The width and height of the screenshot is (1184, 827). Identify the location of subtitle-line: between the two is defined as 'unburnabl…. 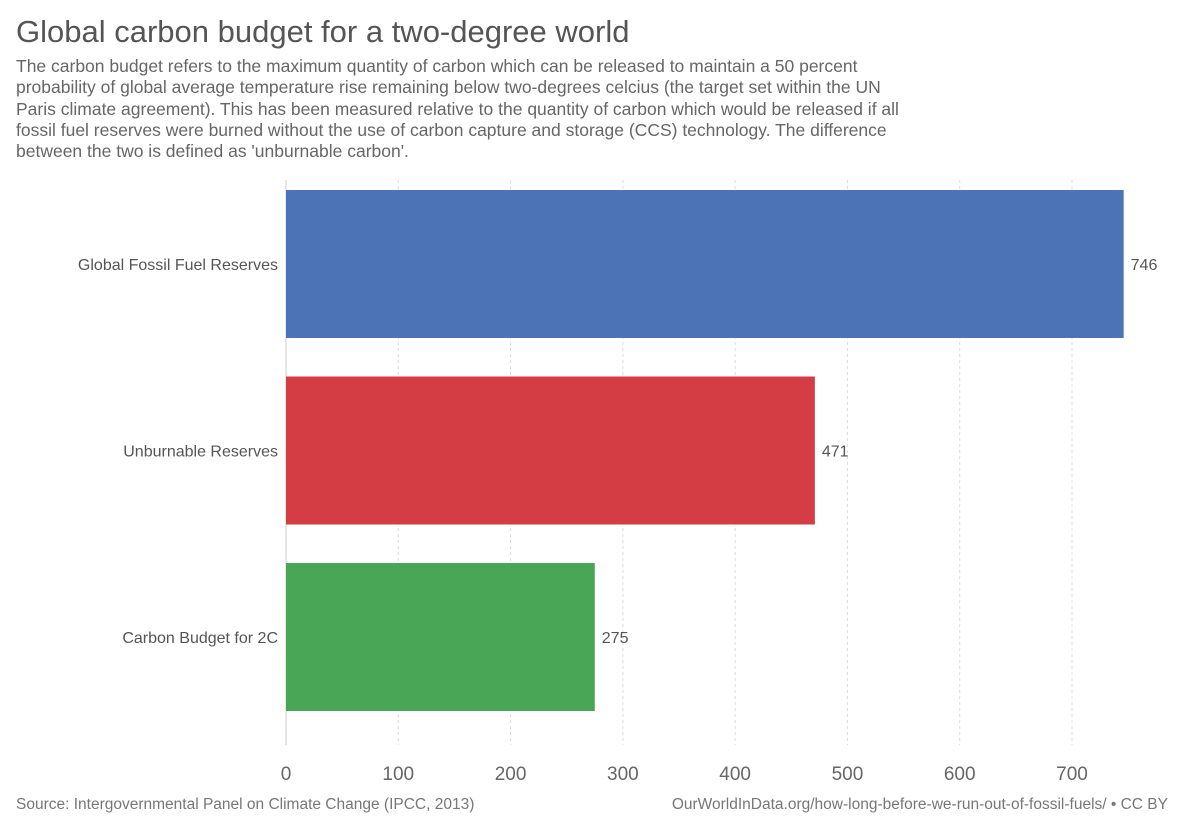
(212, 151).